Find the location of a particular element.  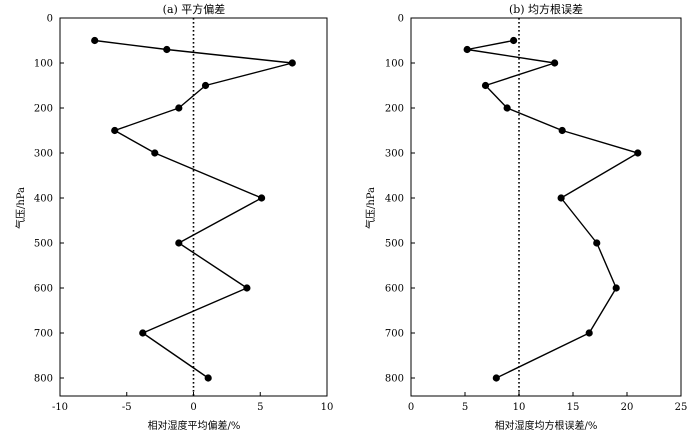

panel-a-xtick-label: 0 is located at coordinates (193, 407).